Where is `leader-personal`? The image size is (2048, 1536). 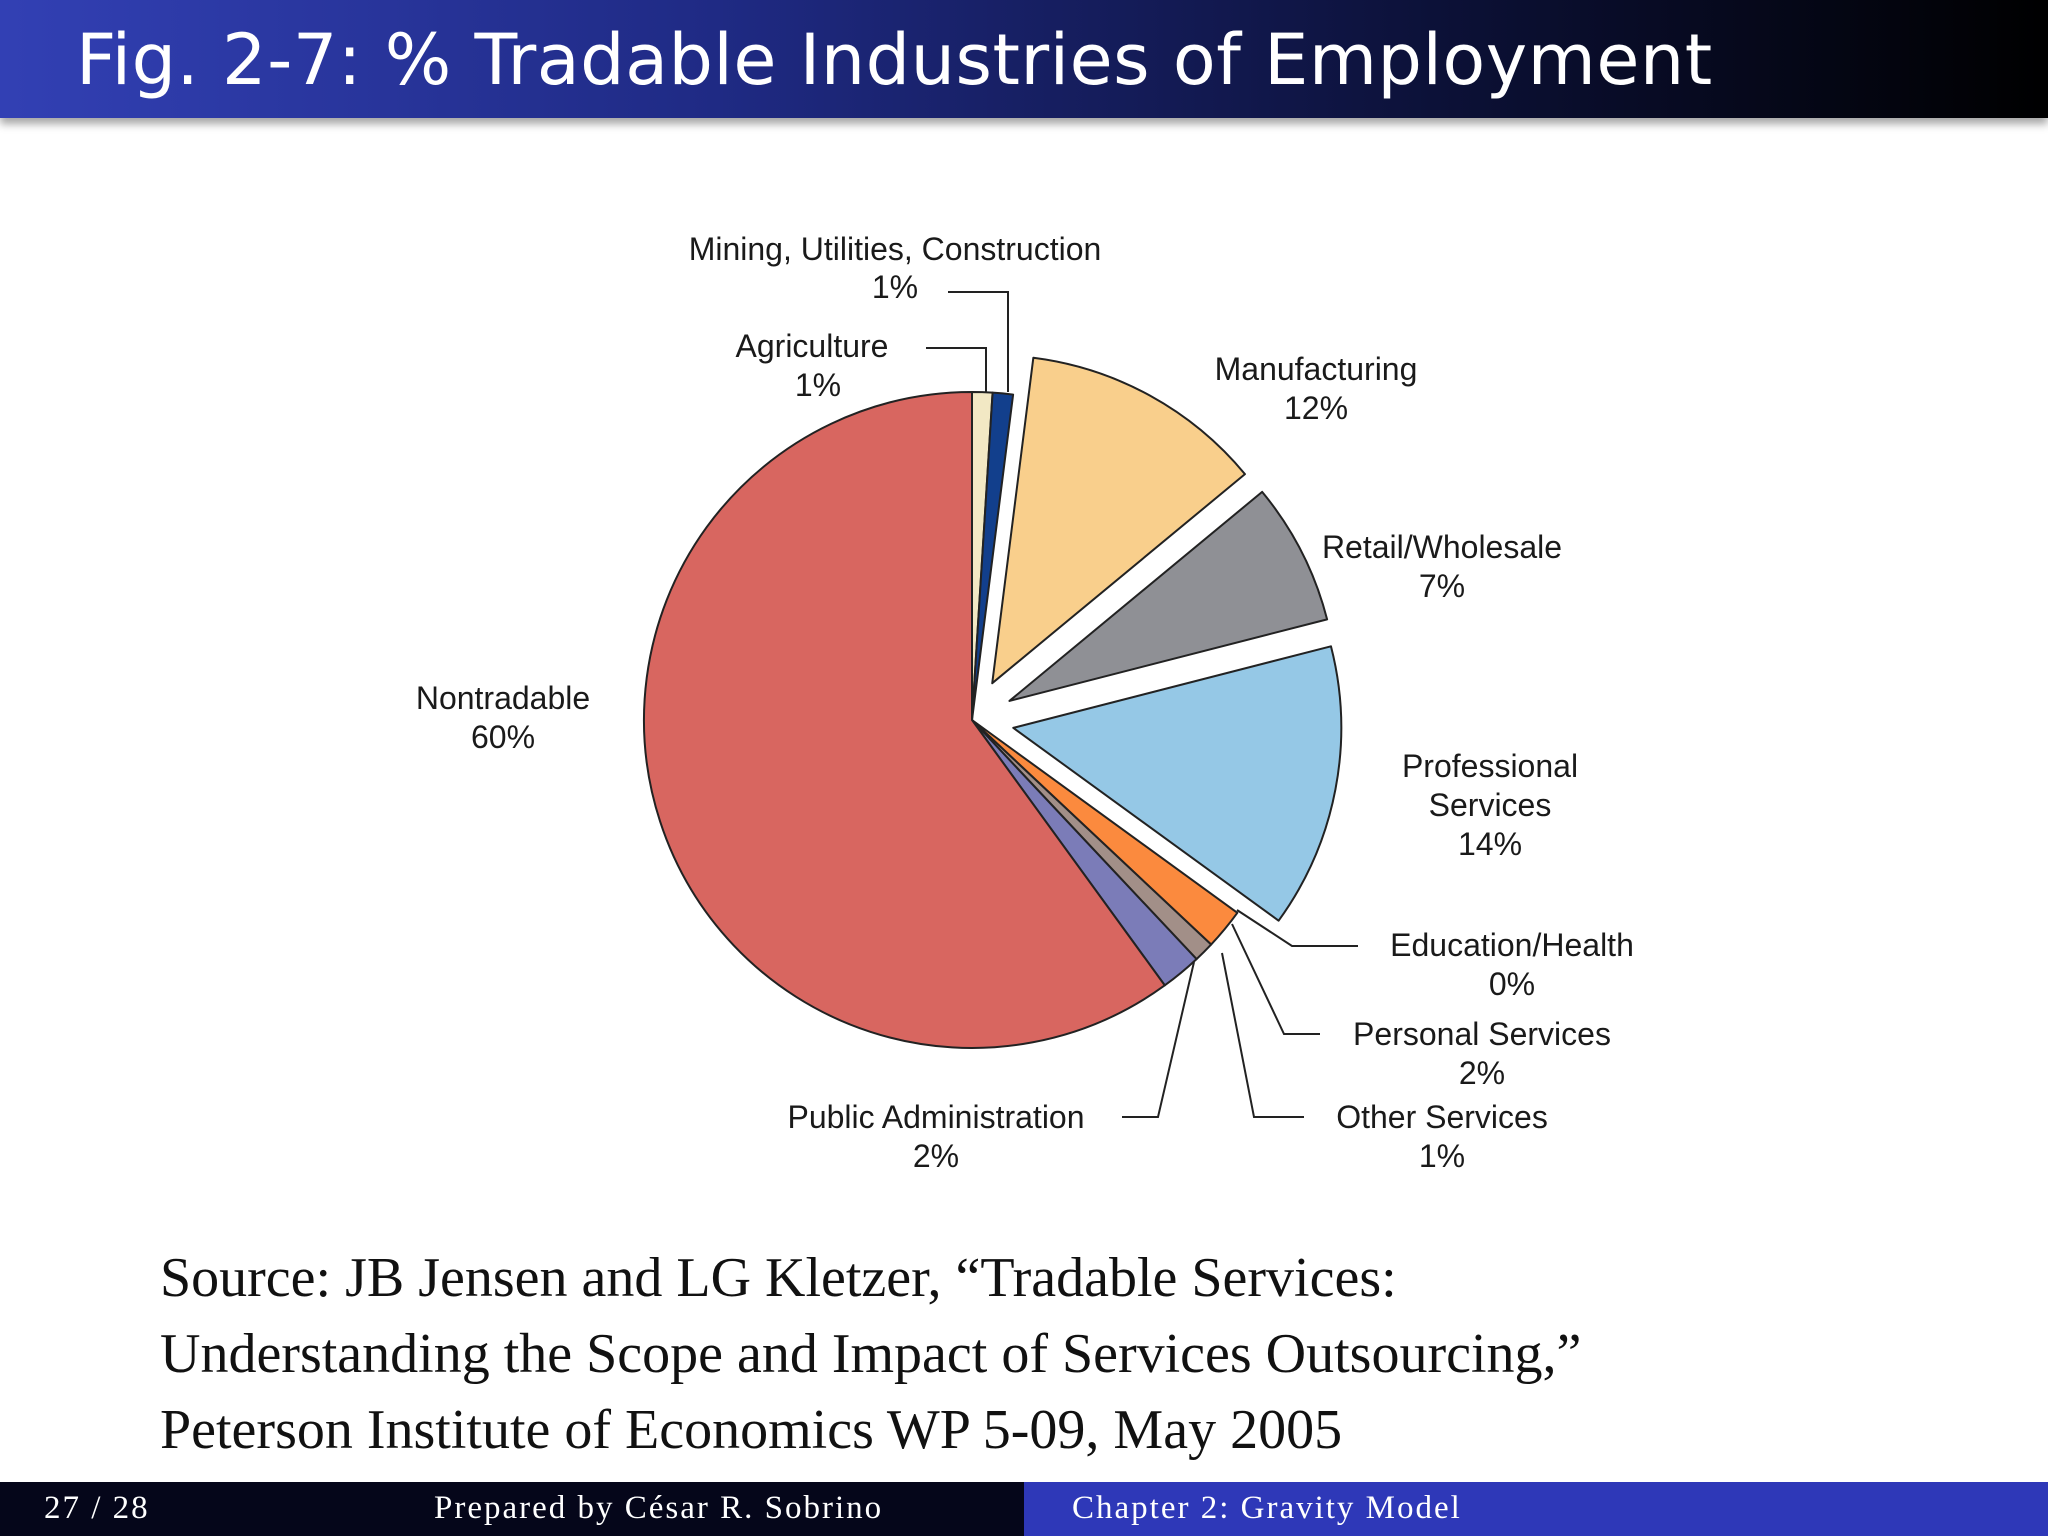
leader-personal is located at coordinates (1275, 979).